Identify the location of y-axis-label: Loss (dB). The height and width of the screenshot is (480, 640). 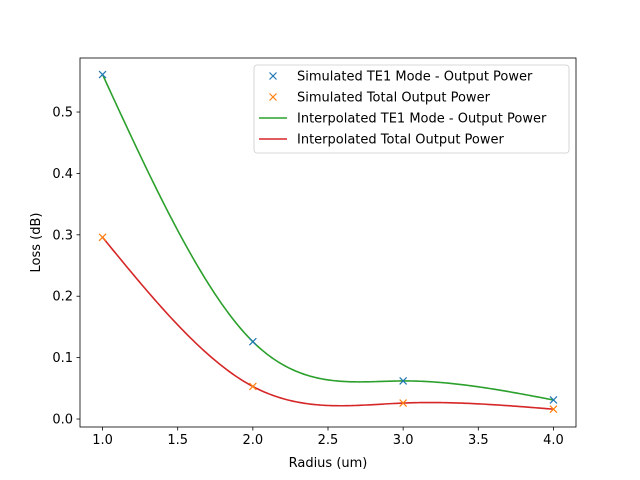
(36, 243).